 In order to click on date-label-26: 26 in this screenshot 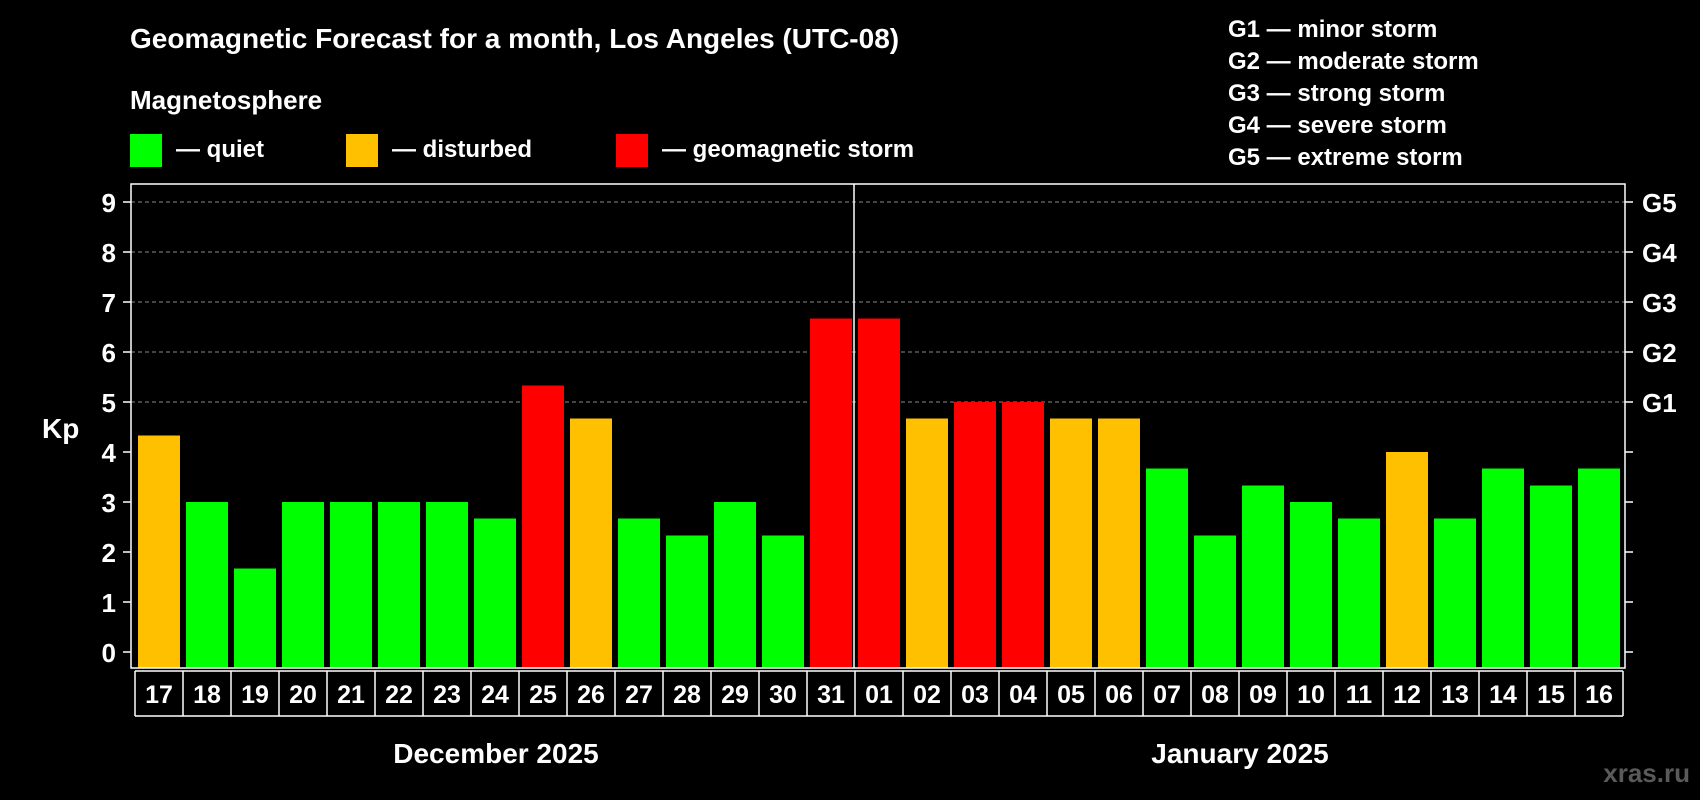, I will do `click(591, 695)`.